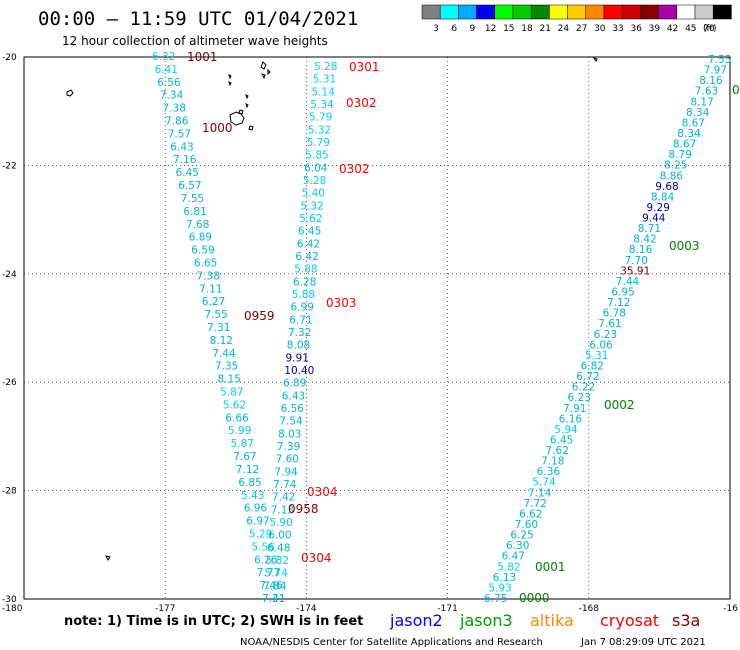 The width and height of the screenshot is (740, 650). I want to click on wave-height-value: 5.56, so click(264, 547).